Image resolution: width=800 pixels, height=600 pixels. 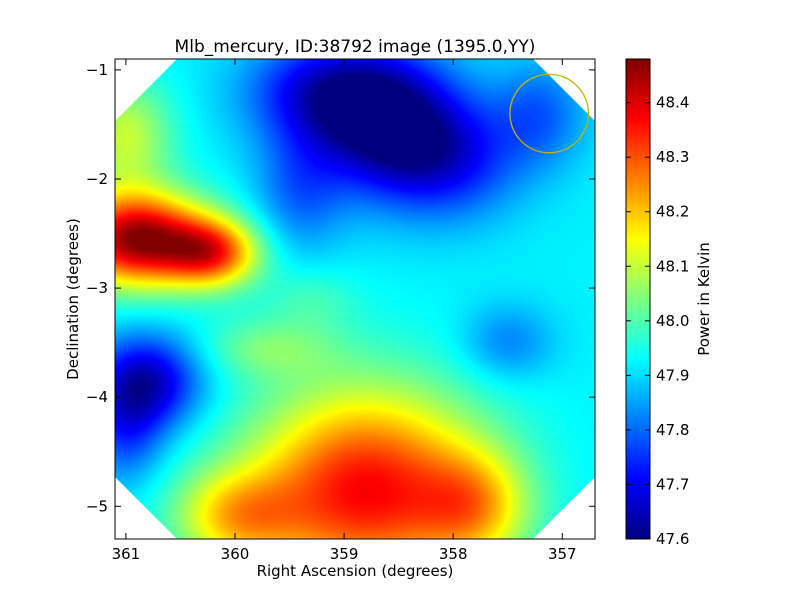 I want to click on y-tick-label-2: −3, so click(x=97, y=288).